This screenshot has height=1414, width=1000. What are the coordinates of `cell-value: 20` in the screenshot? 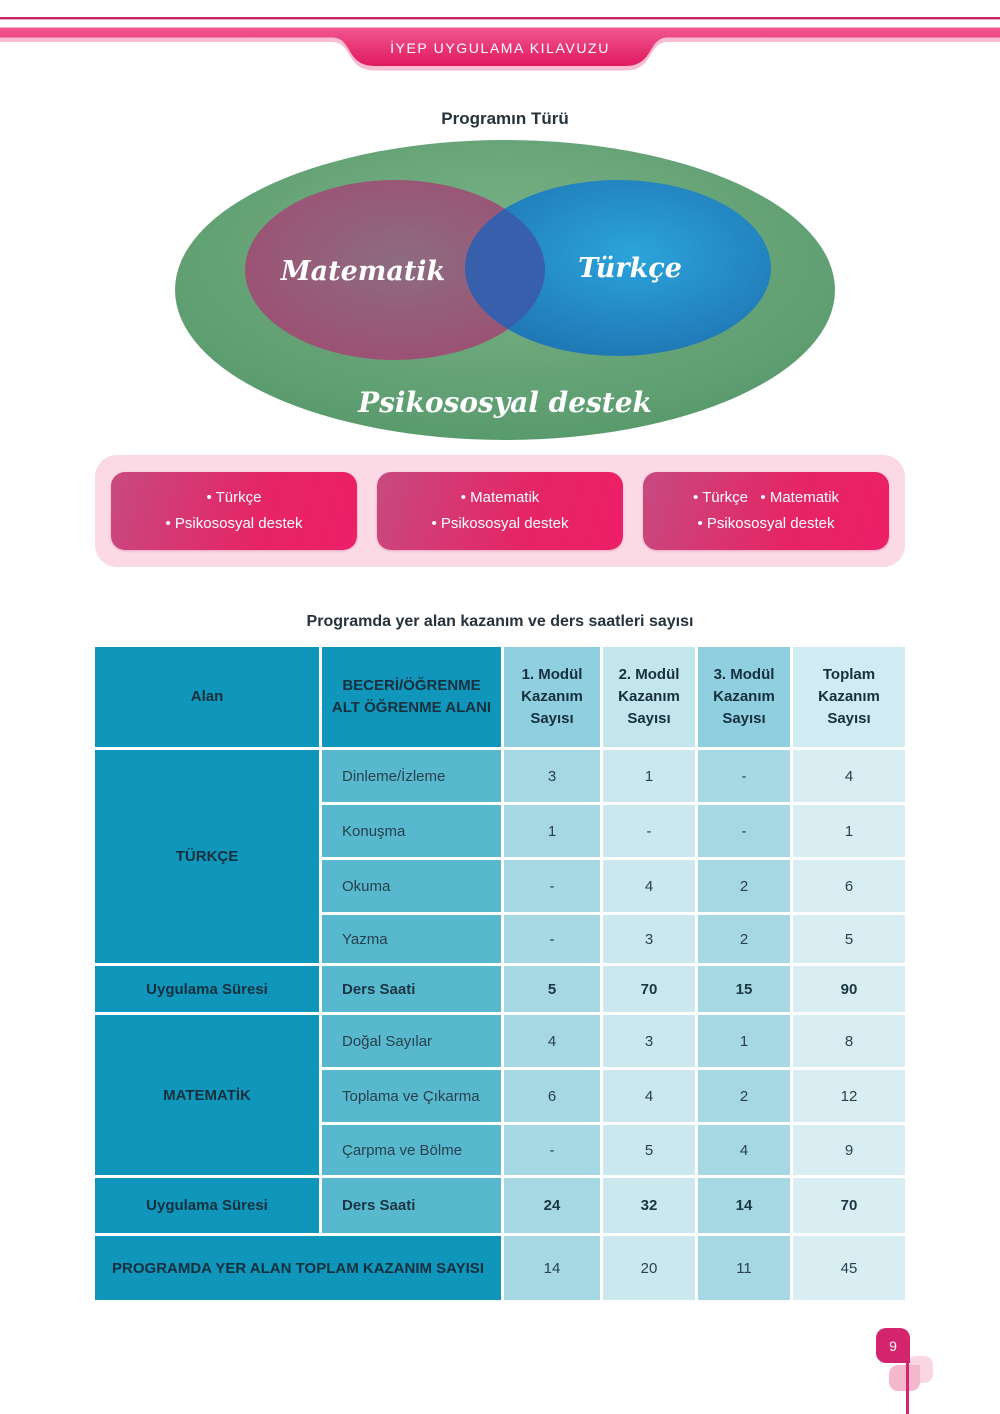 It's located at (649, 1268).